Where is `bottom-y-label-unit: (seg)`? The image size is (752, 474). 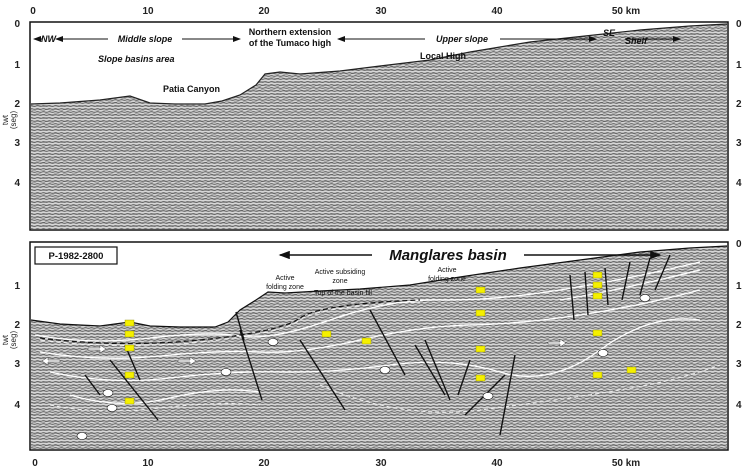
bottom-y-label-unit: (seg) is located at coordinates (13, 340).